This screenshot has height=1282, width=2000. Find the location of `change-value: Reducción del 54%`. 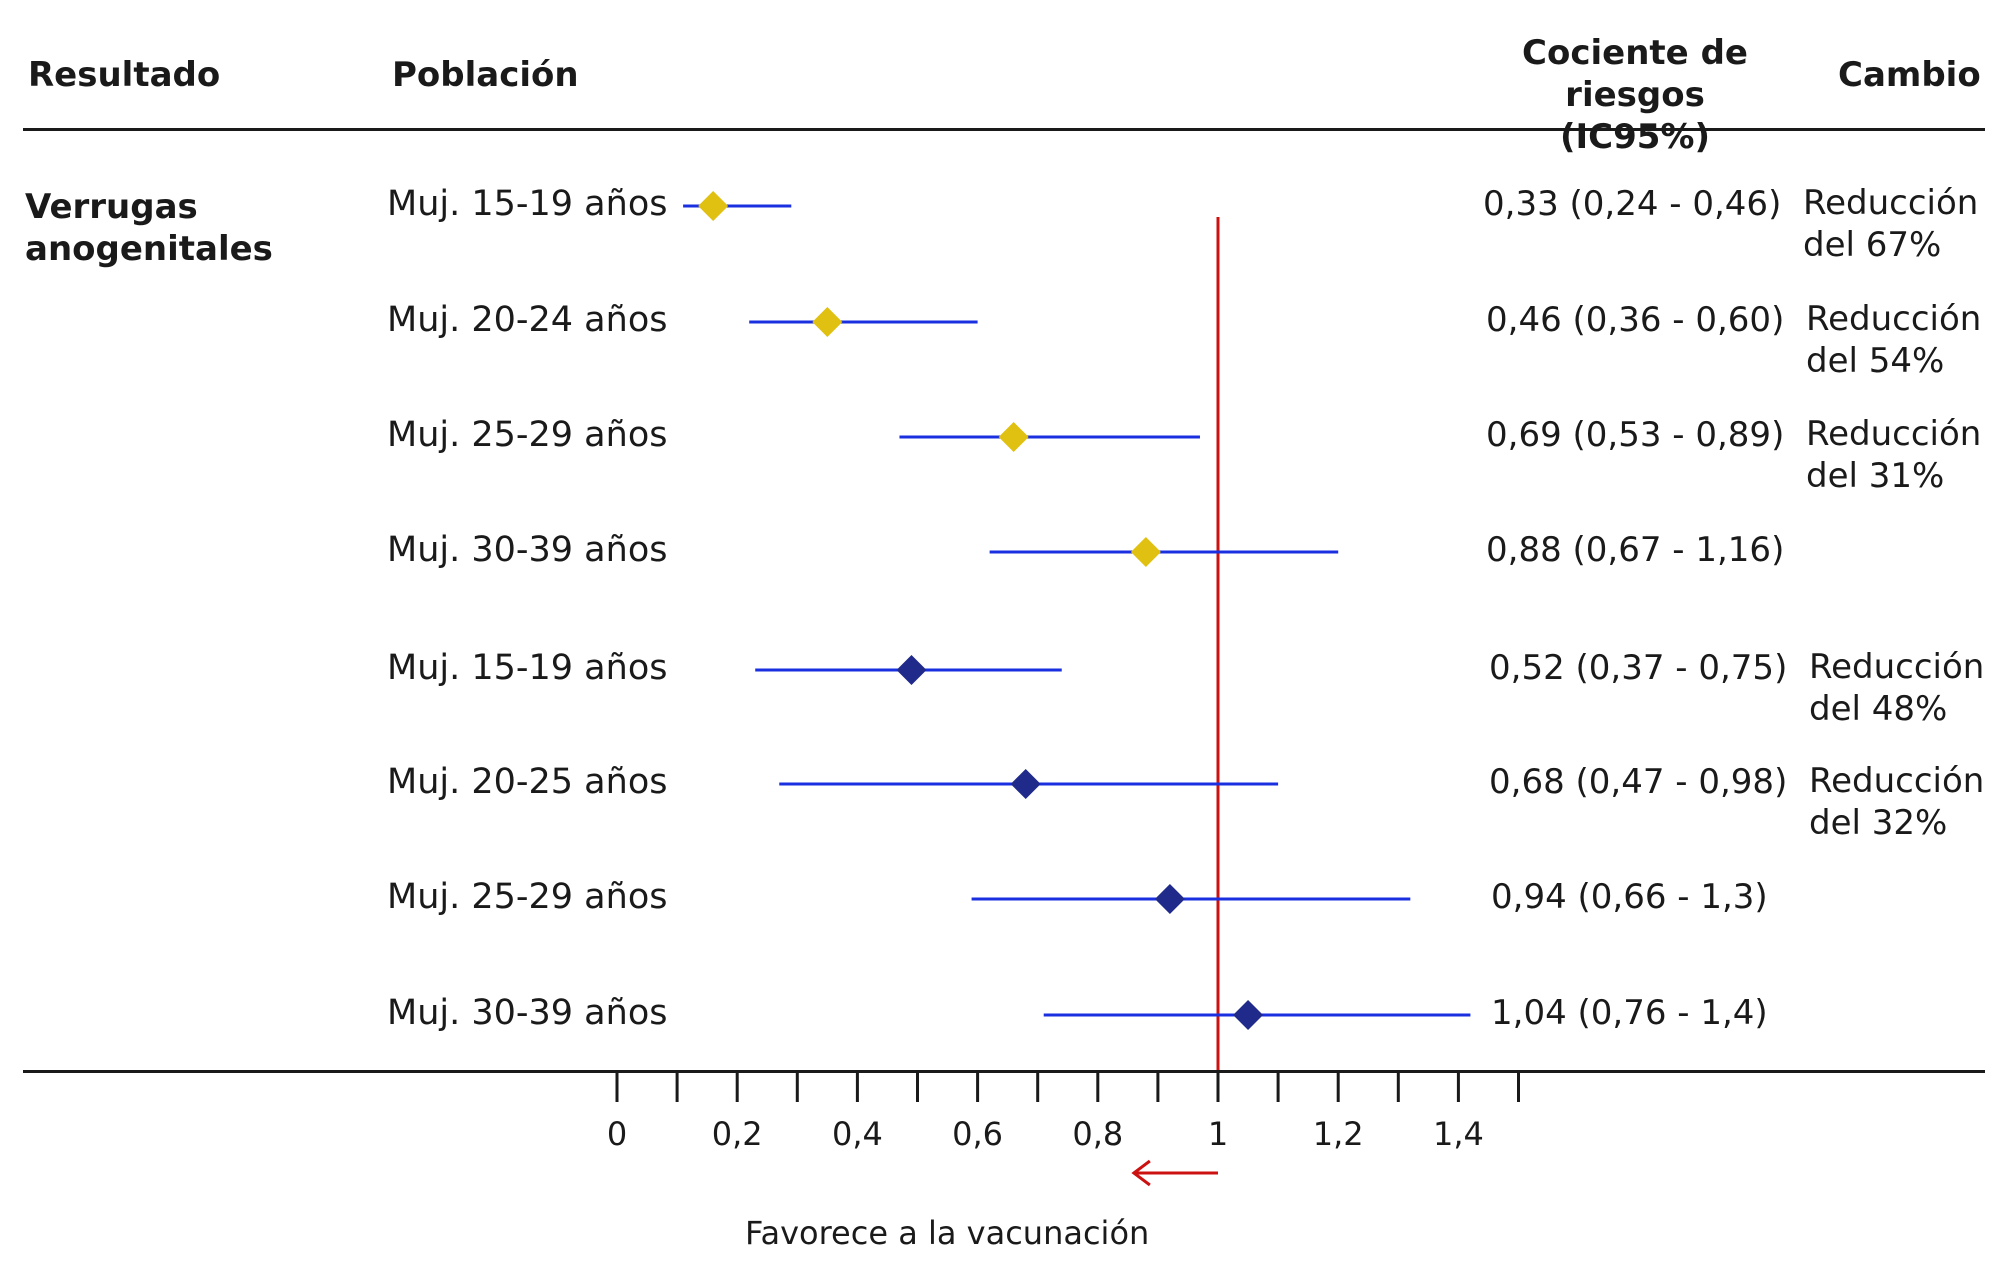

change-value: Reducción del 54% is located at coordinates (1893, 340).